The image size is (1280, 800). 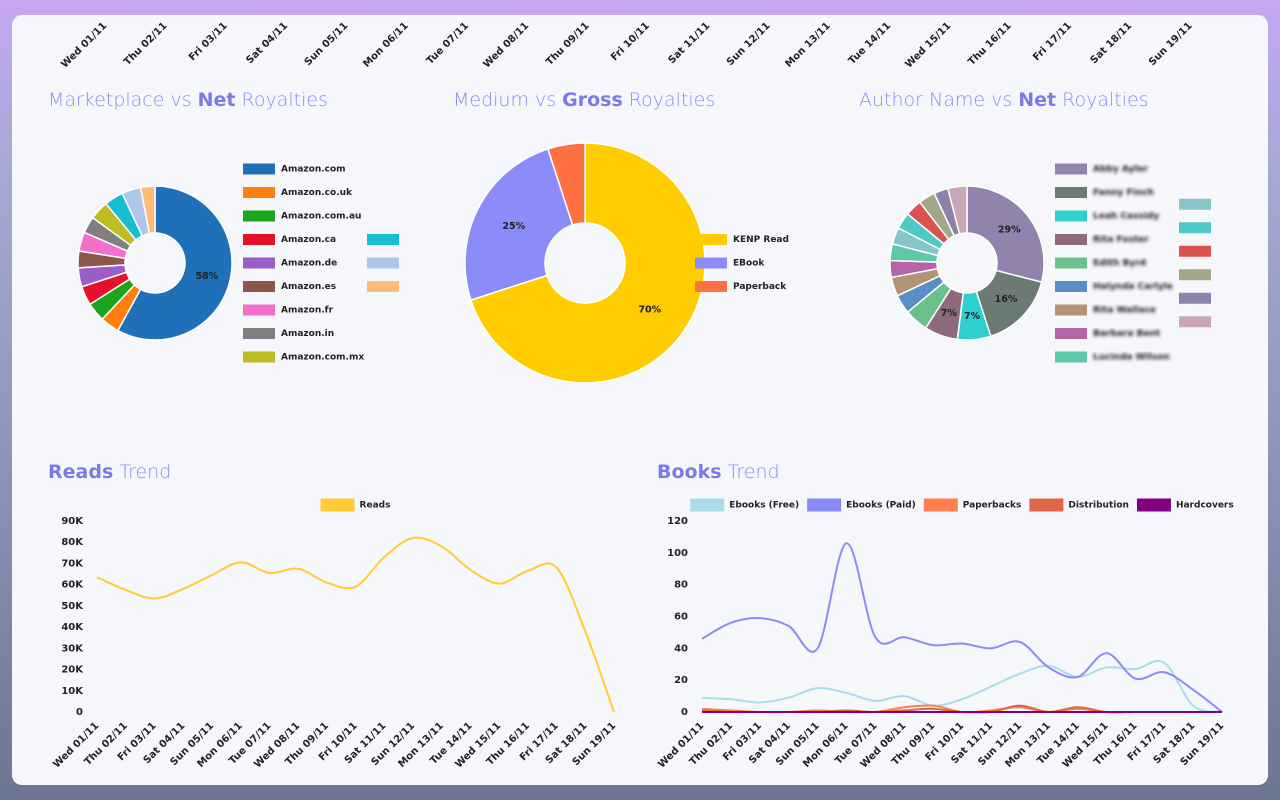 What do you see at coordinates (317, 193) in the screenshot?
I see `legend-label: Amazon.co.uk` at bounding box center [317, 193].